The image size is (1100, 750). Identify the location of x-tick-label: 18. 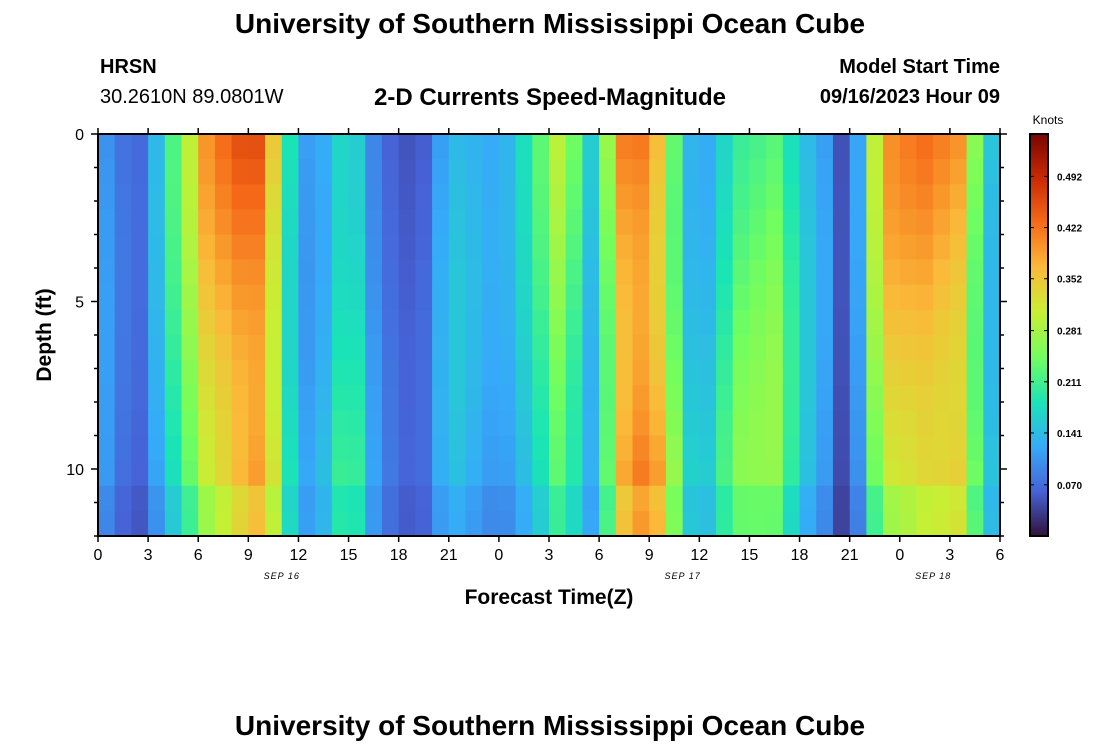
(399, 555).